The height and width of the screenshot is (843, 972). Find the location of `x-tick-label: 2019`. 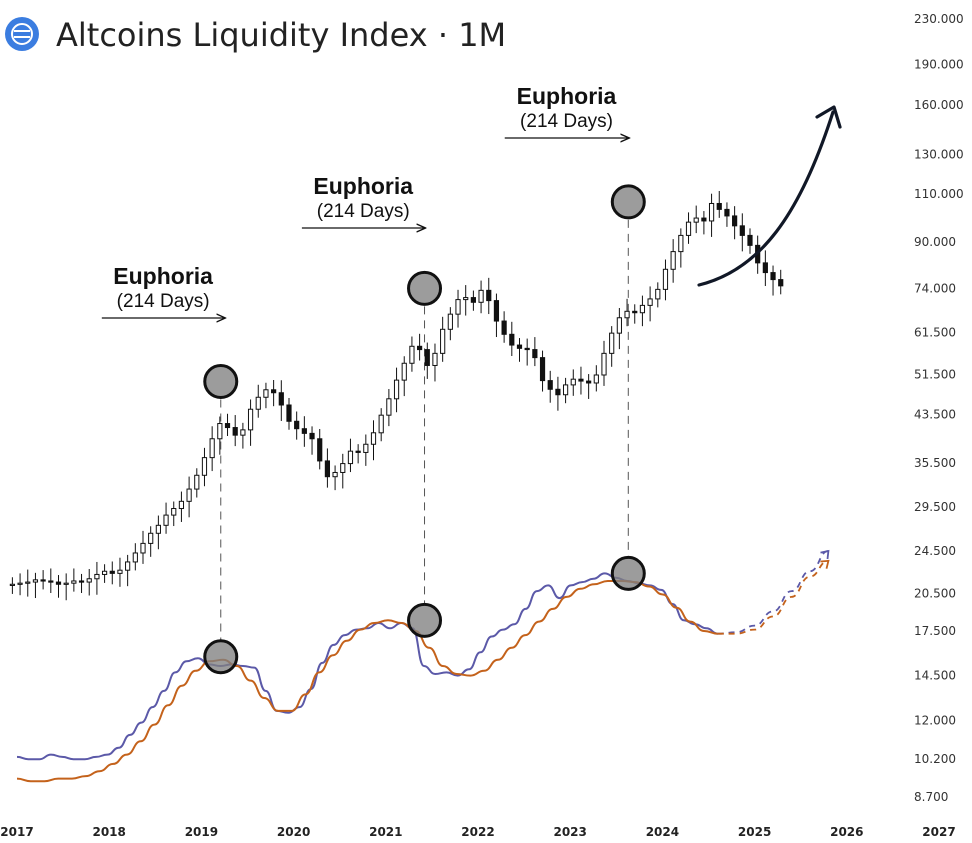

x-tick-label: 2019 is located at coordinates (201, 832).